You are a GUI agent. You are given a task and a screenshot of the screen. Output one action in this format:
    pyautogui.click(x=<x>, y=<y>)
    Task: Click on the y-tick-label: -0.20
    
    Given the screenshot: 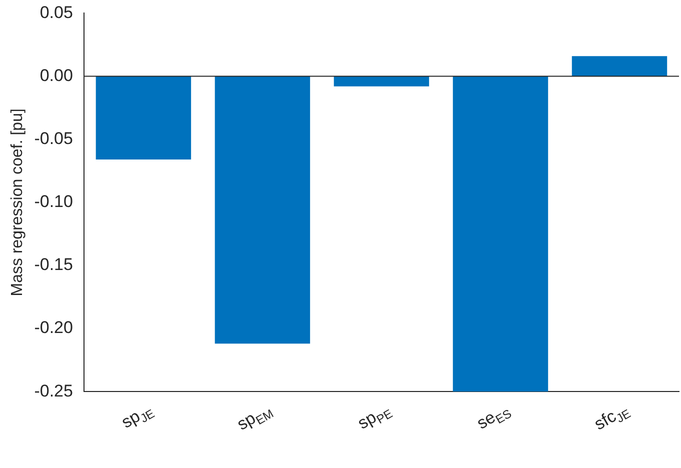 What is the action you would take?
    pyautogui.click(x=53, y=328)
    